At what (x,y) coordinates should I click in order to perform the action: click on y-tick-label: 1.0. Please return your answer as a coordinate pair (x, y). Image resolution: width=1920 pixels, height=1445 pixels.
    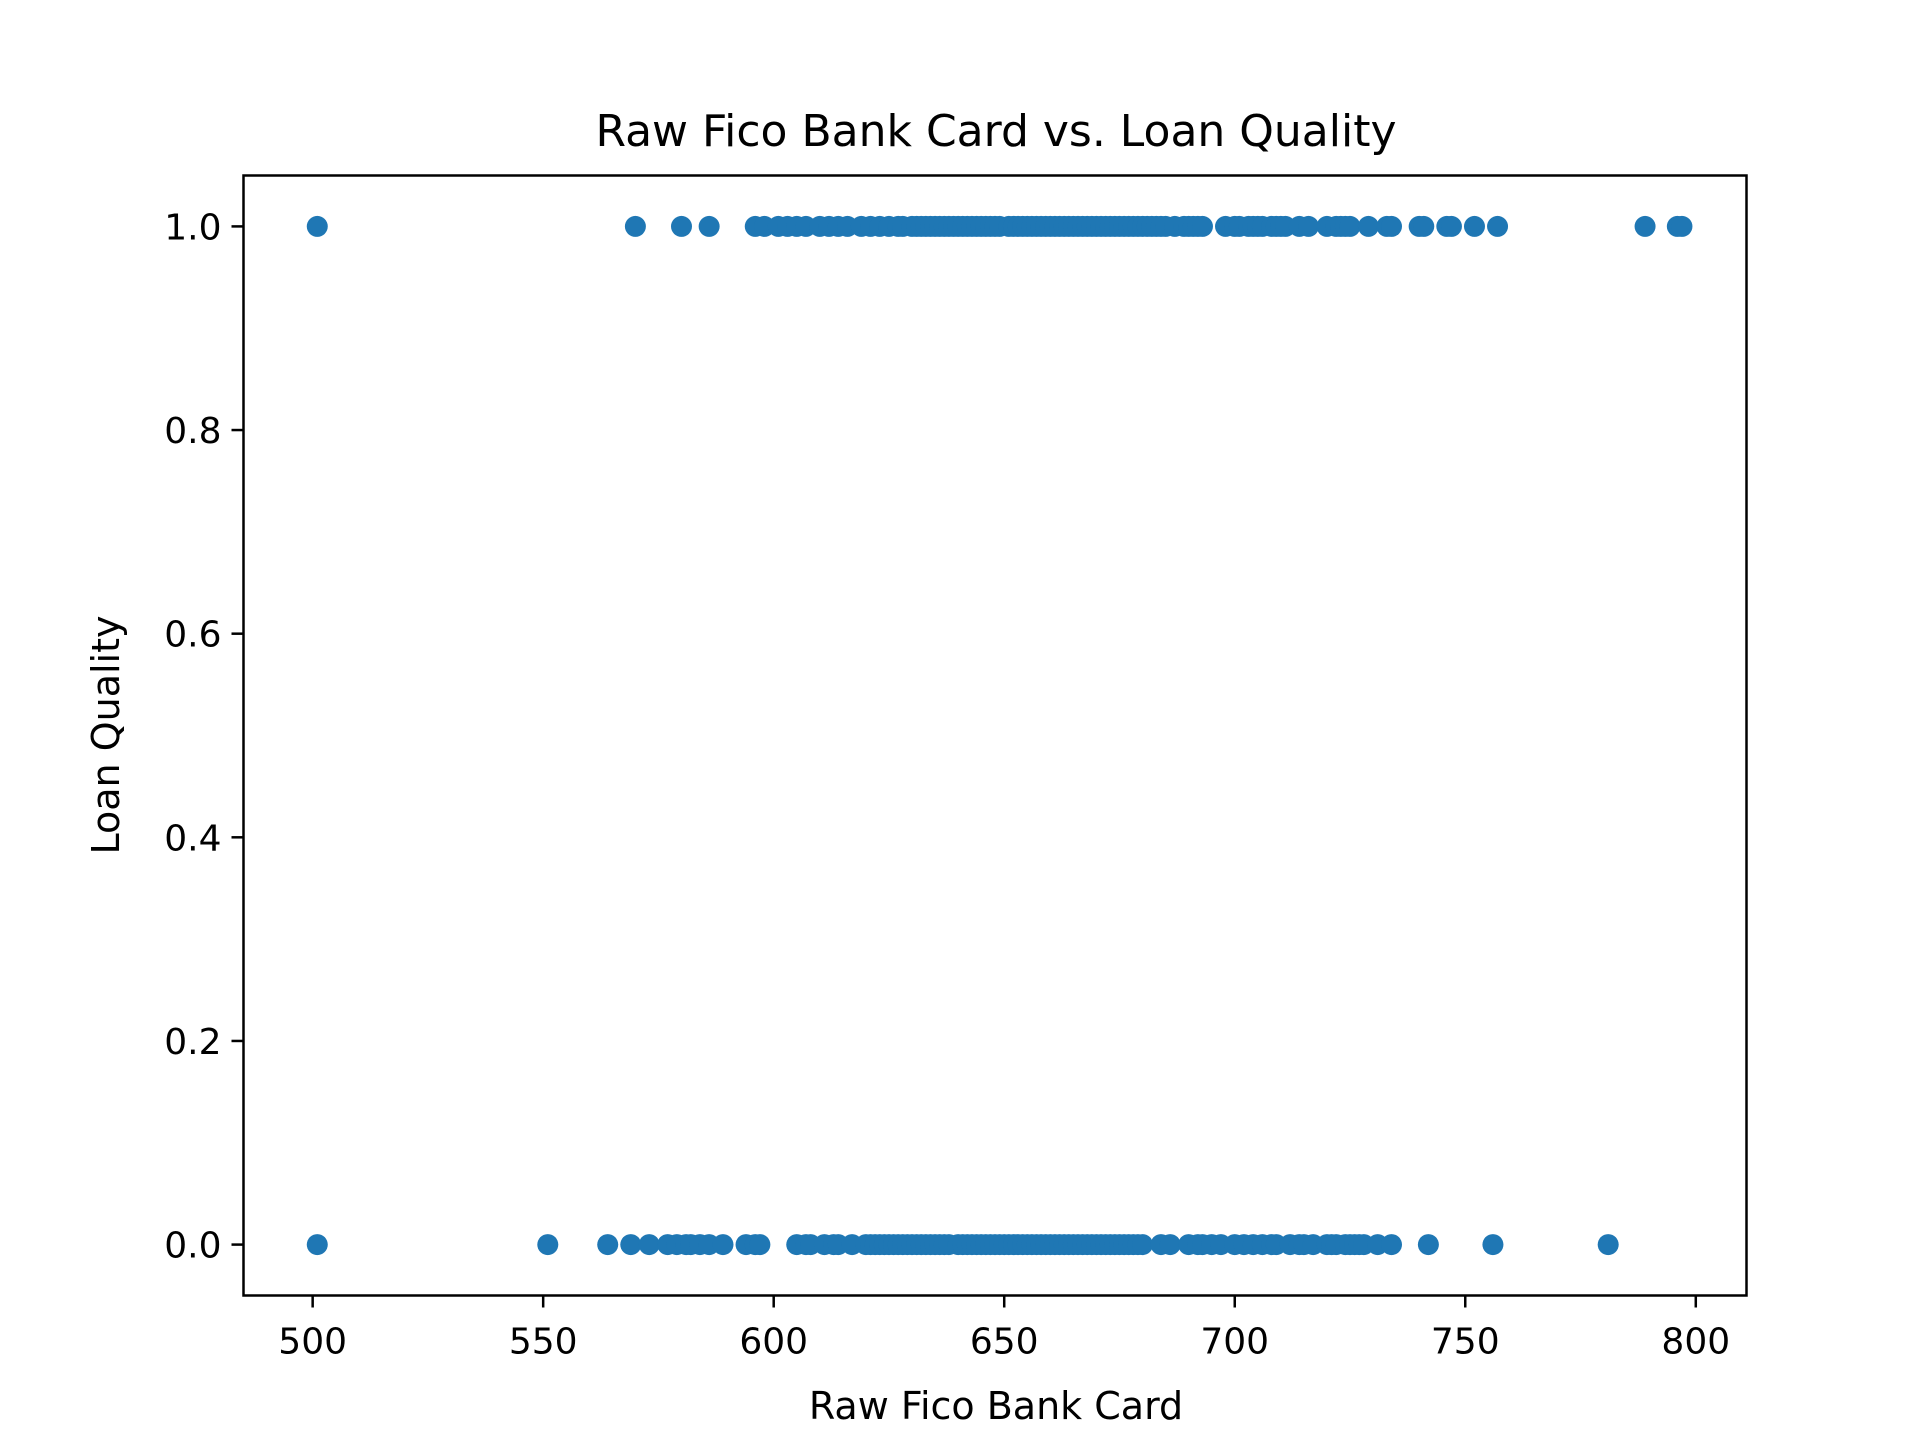
    Looking at the image, I should click on (192, 227).